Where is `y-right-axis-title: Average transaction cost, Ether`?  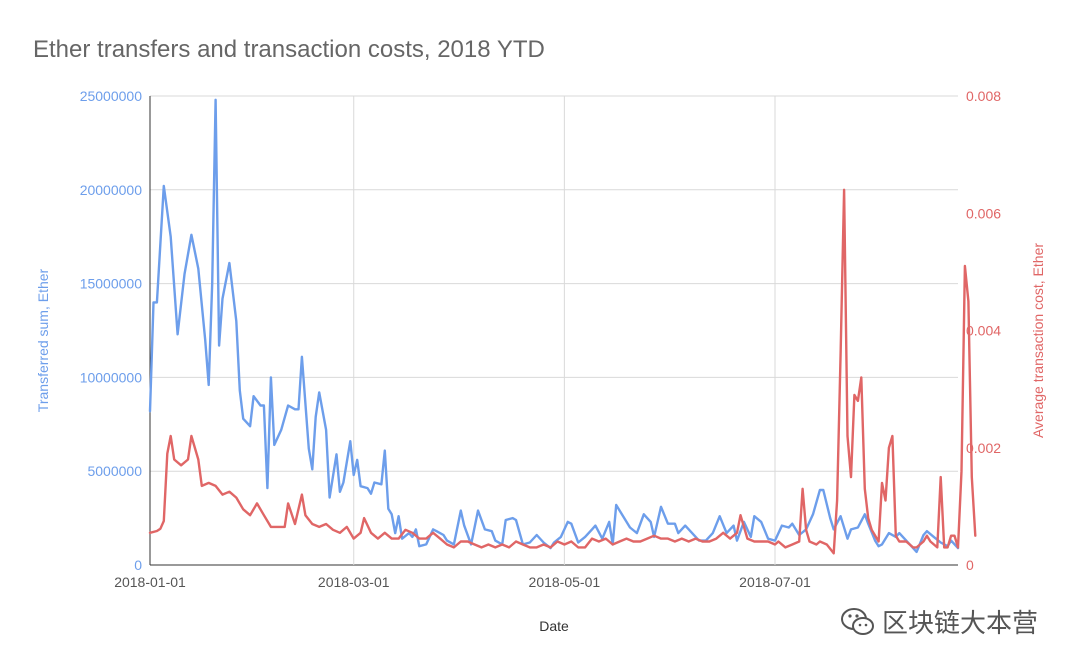
y-right-axis-title: Average transaction cost, Ether is located at coordinates (1038, 340).